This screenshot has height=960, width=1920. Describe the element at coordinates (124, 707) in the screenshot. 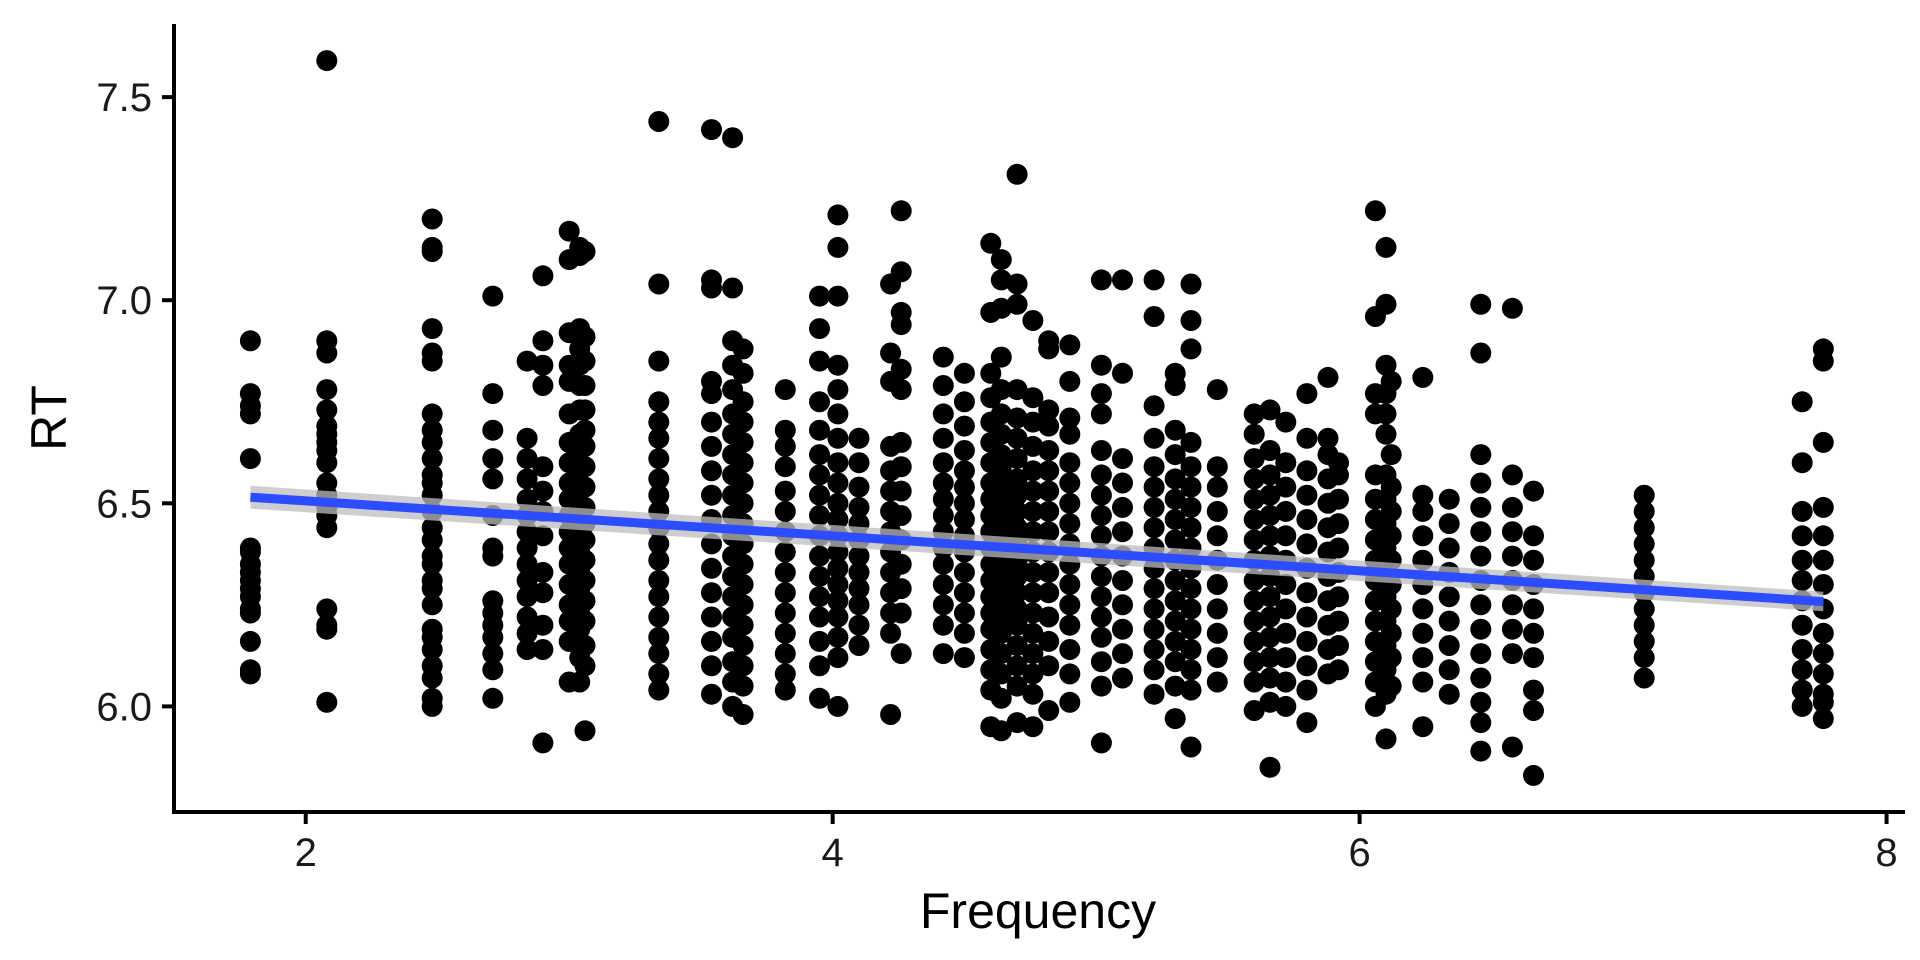

I see `y-tick-label-0: 6.0` at that location.